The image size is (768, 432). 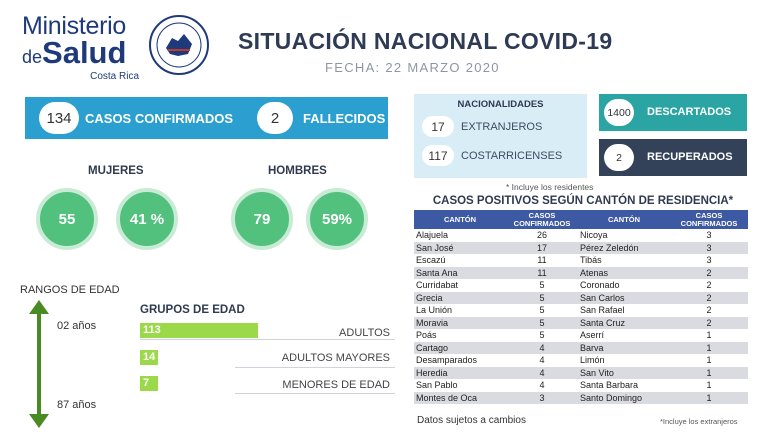 I want to click on report-date: FECHA: 22 MARZO 2020, so click(x=412, y=67).